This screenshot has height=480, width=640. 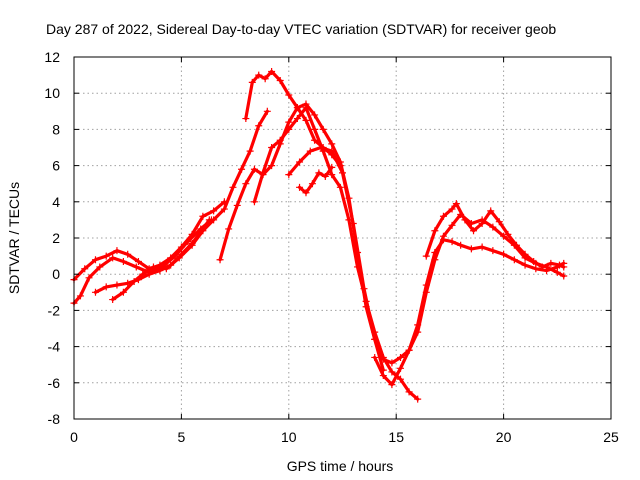 What do you see at coordinates (611, 437) in the screenshot?
I see `x-tick-label: 25` at bounding box center [611, 437].